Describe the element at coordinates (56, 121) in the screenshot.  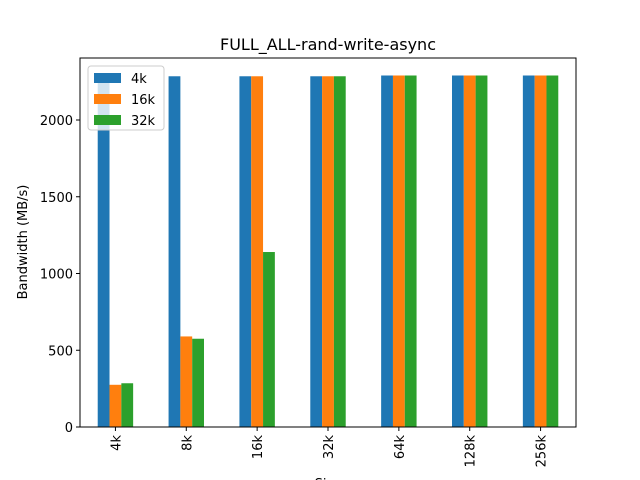
I see `y-tick-label: 2000` at that location.